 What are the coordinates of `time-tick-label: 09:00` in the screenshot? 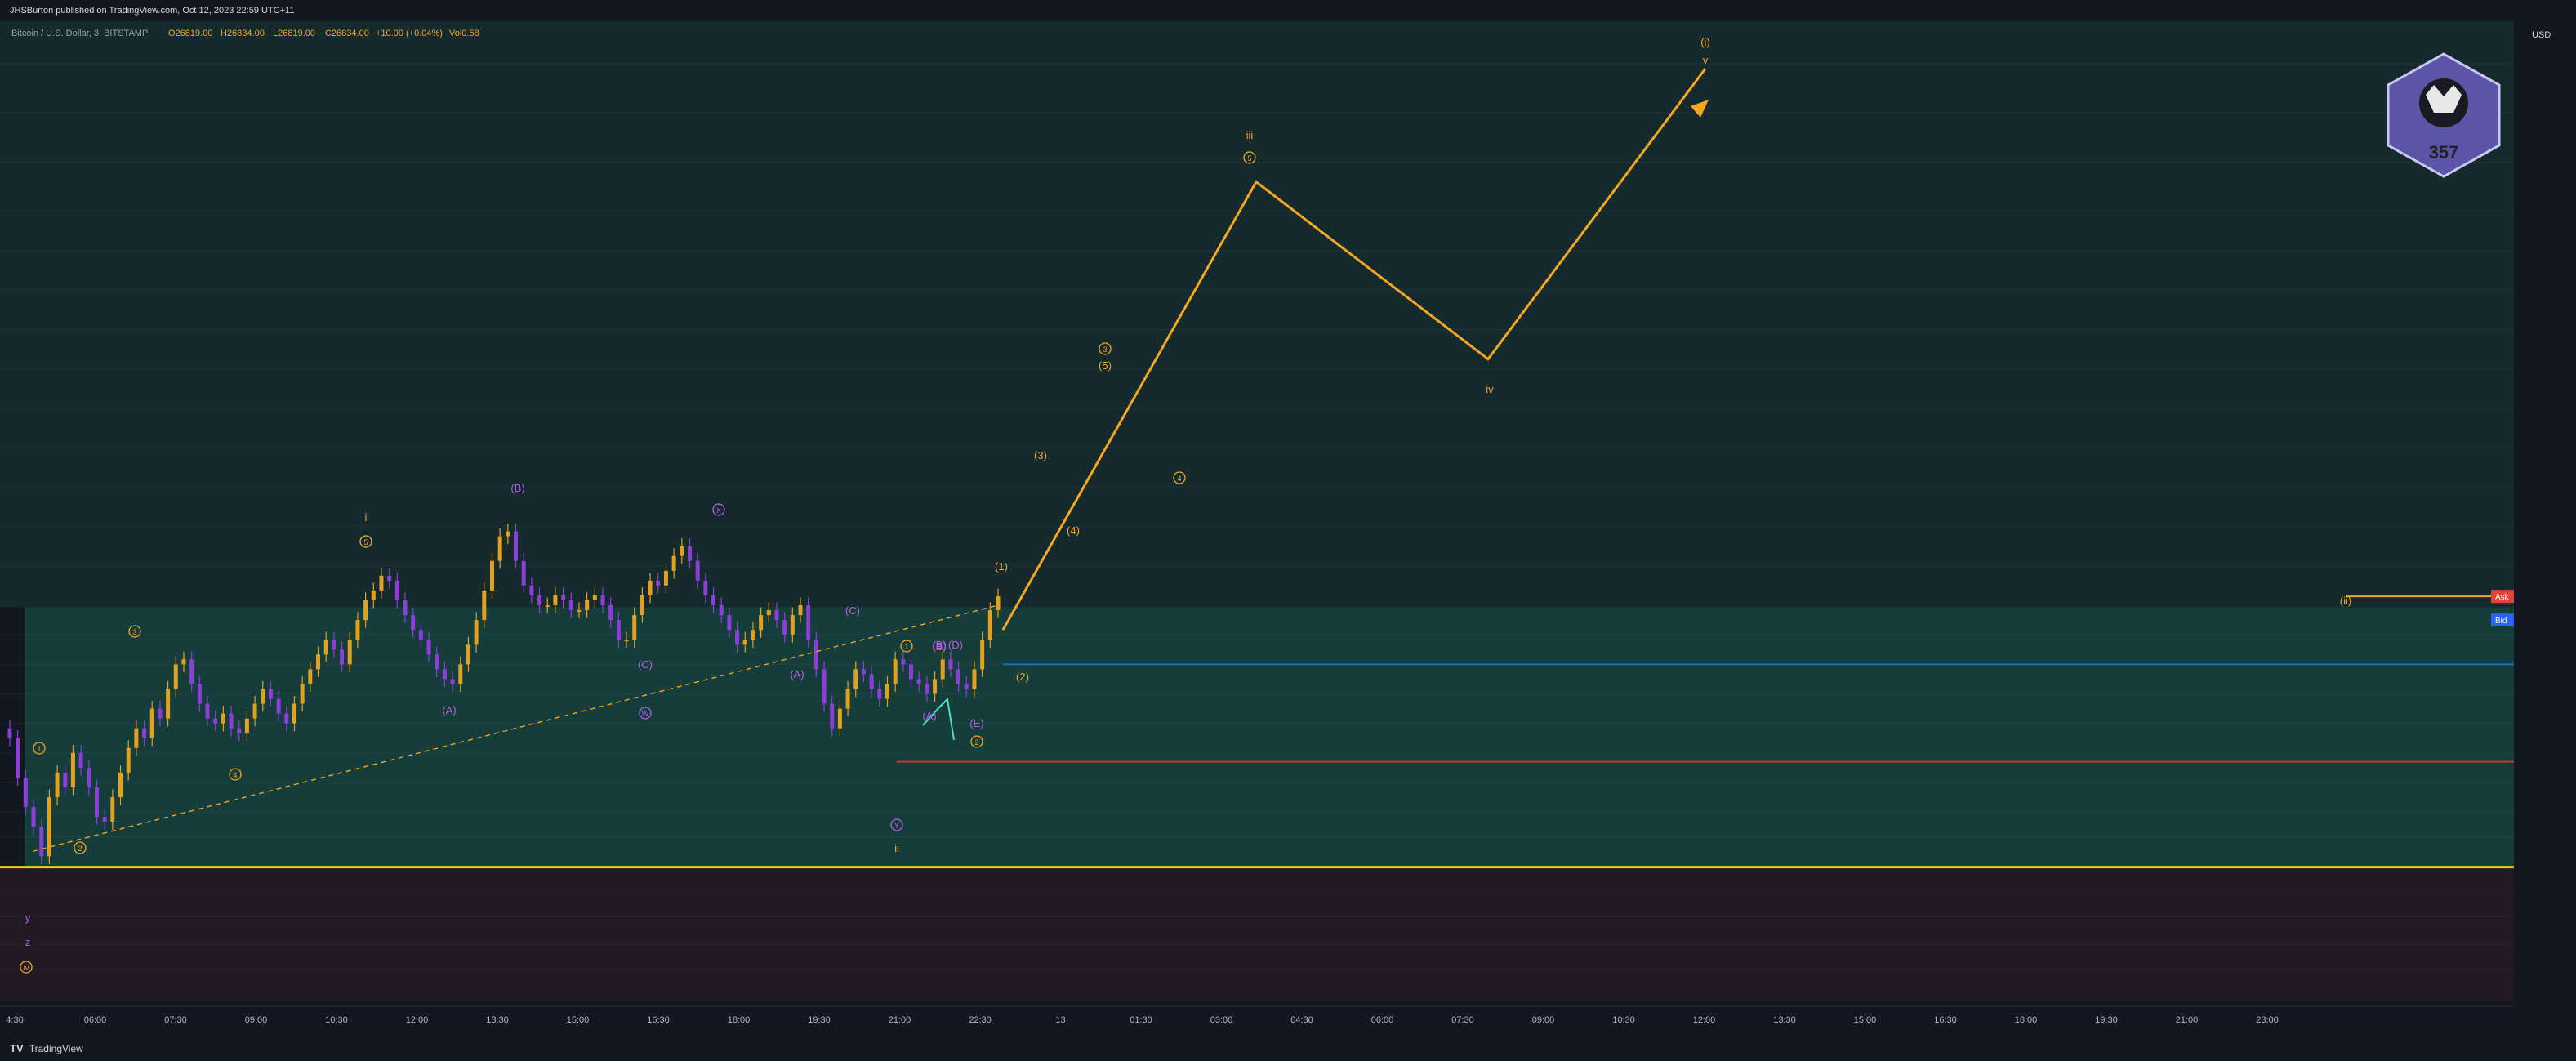 It's located at (256, 1020).